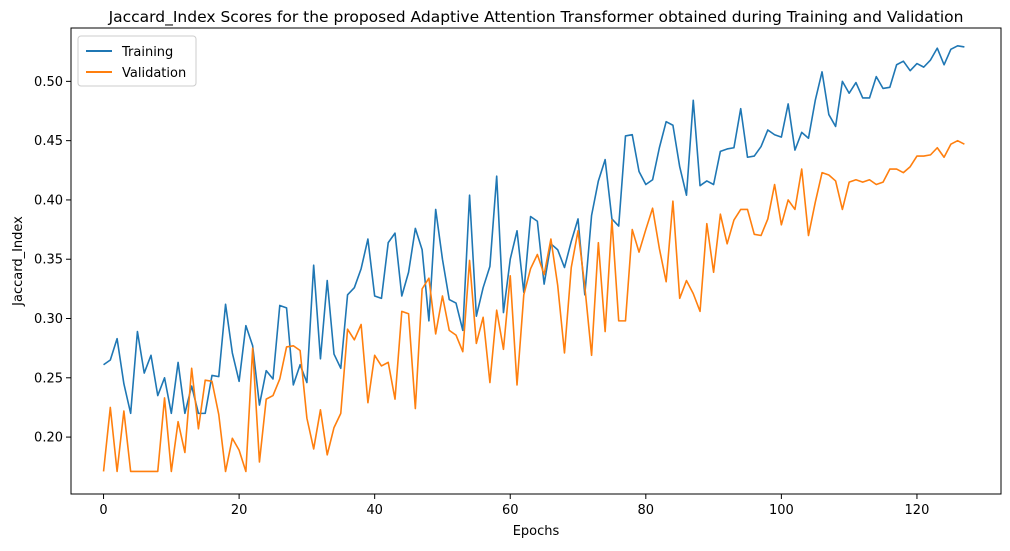 The height and width of the screenshot is (551, 1010). I want to click on x-tick-label: 60, so click(510, 510).